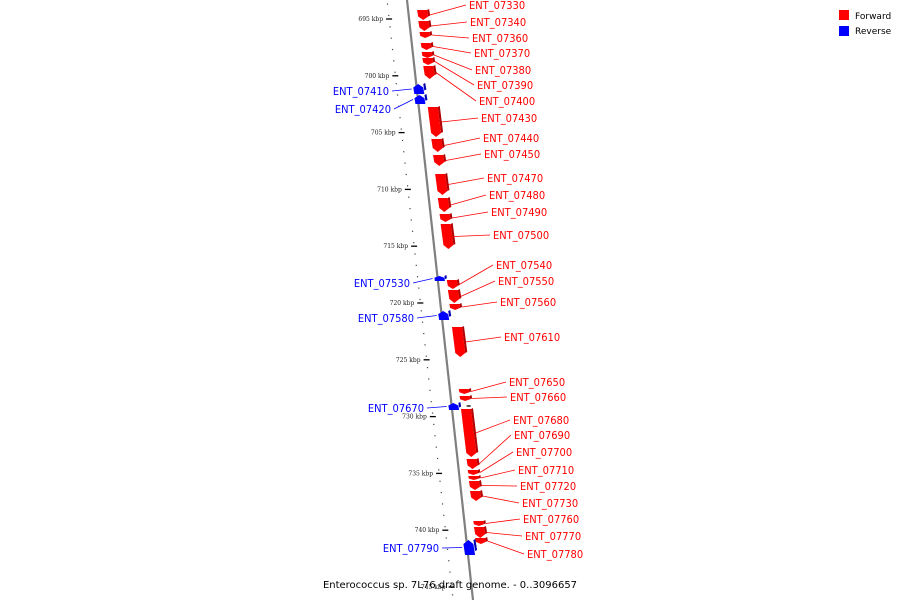 This screenshot has width=900, height=600. I want to click on gene-label: ENT_07700, so click(544, 452).